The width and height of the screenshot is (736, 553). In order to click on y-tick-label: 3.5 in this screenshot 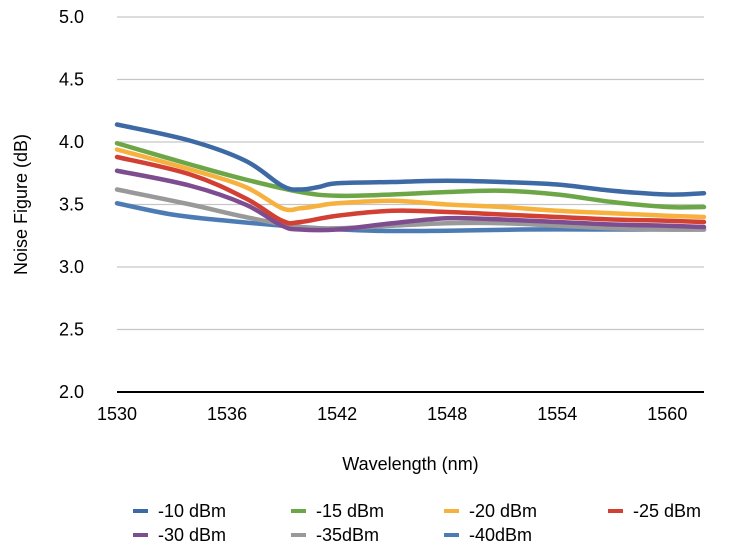, I will do `click(71, 205)`.